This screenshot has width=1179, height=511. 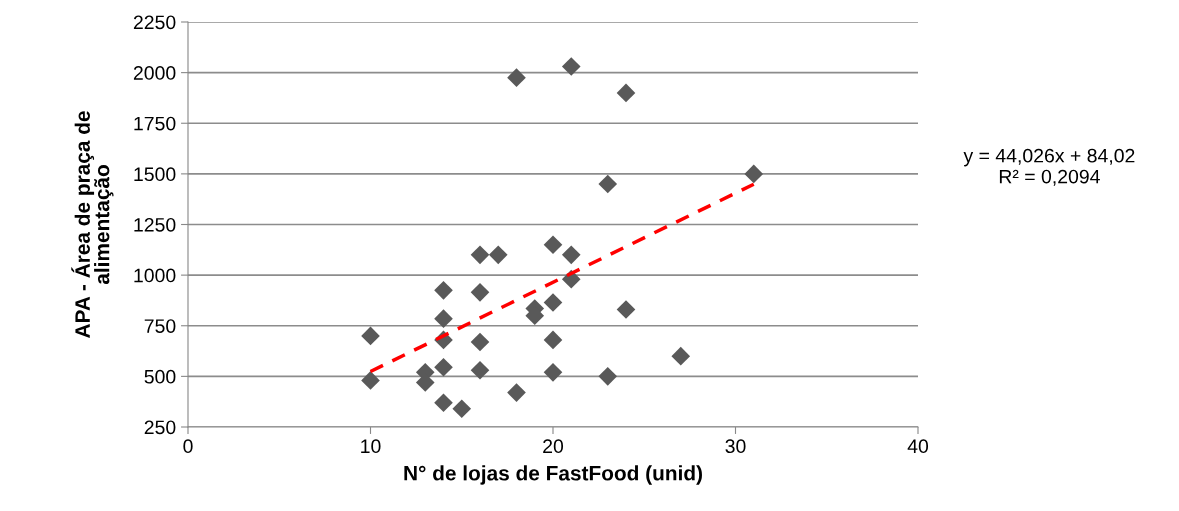 I want to click on y-tick-label: 750, so click(x=160, y=326).